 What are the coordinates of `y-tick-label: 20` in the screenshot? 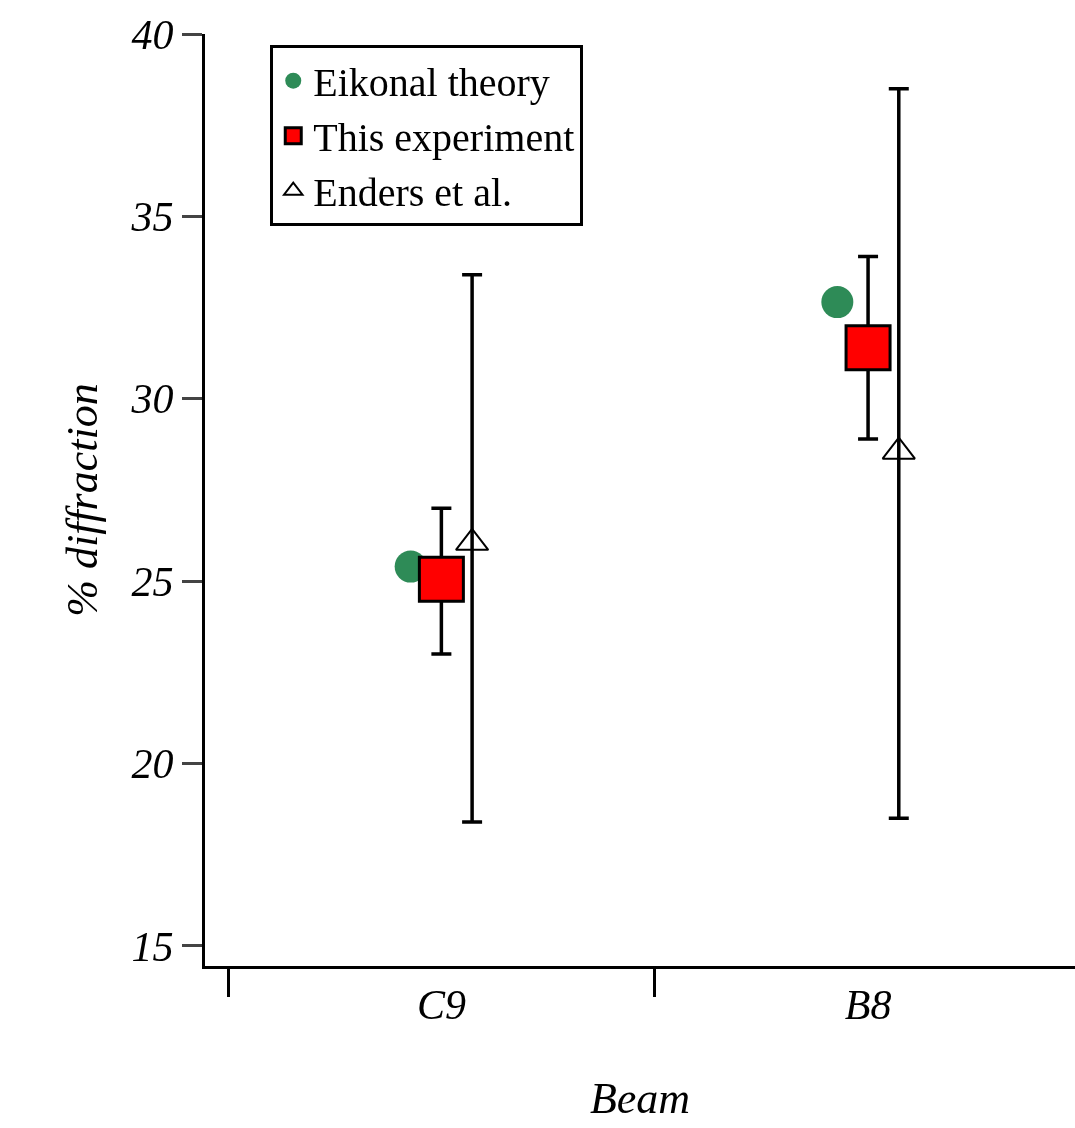 It's located at (152, 764).